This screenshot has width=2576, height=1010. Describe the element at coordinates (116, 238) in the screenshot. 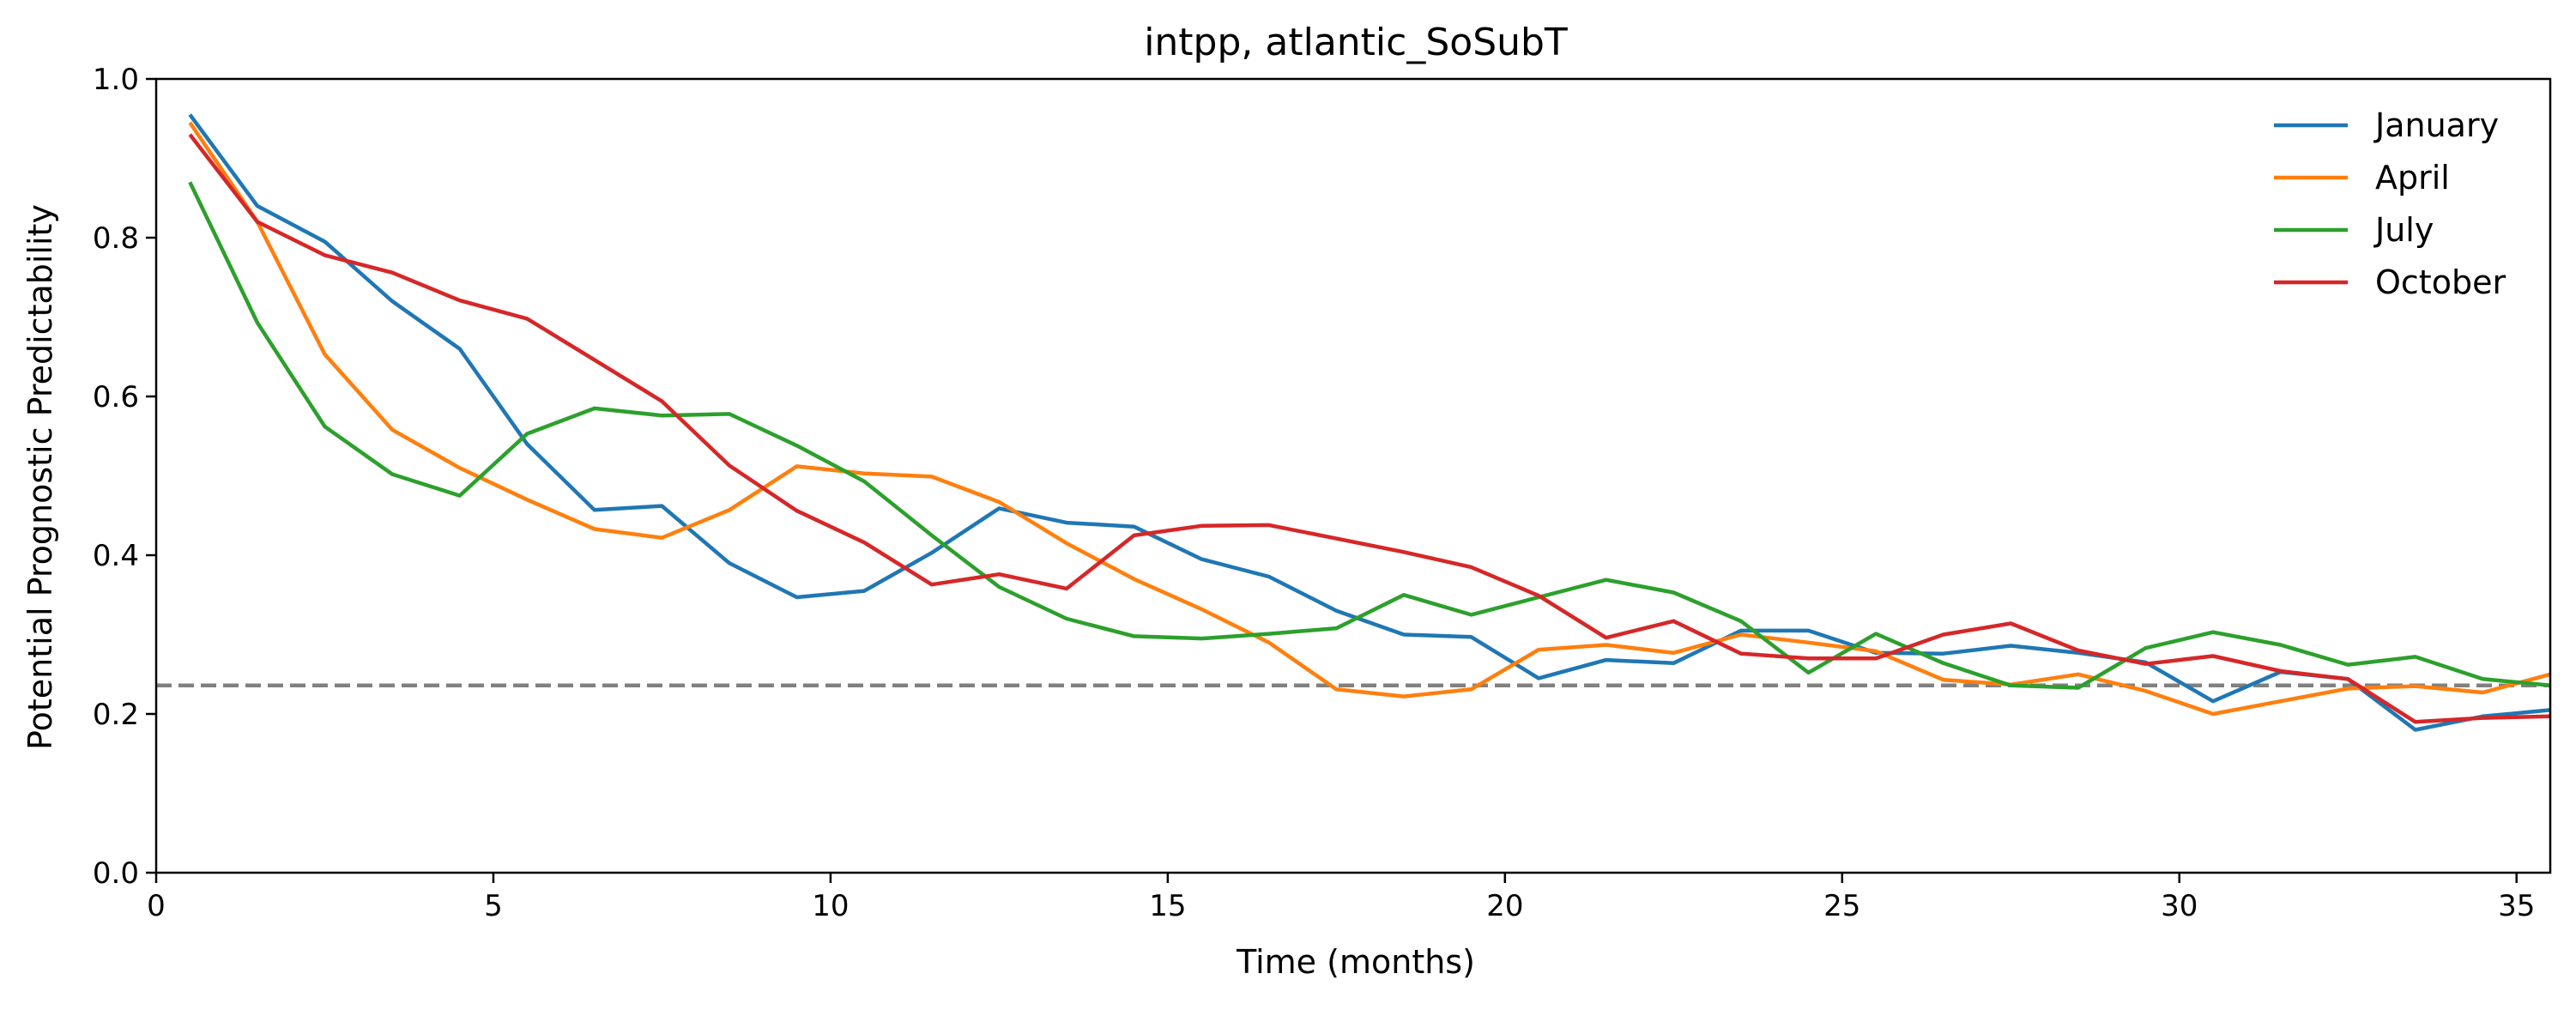

I see `y-tick-label: 0.8` at that location.